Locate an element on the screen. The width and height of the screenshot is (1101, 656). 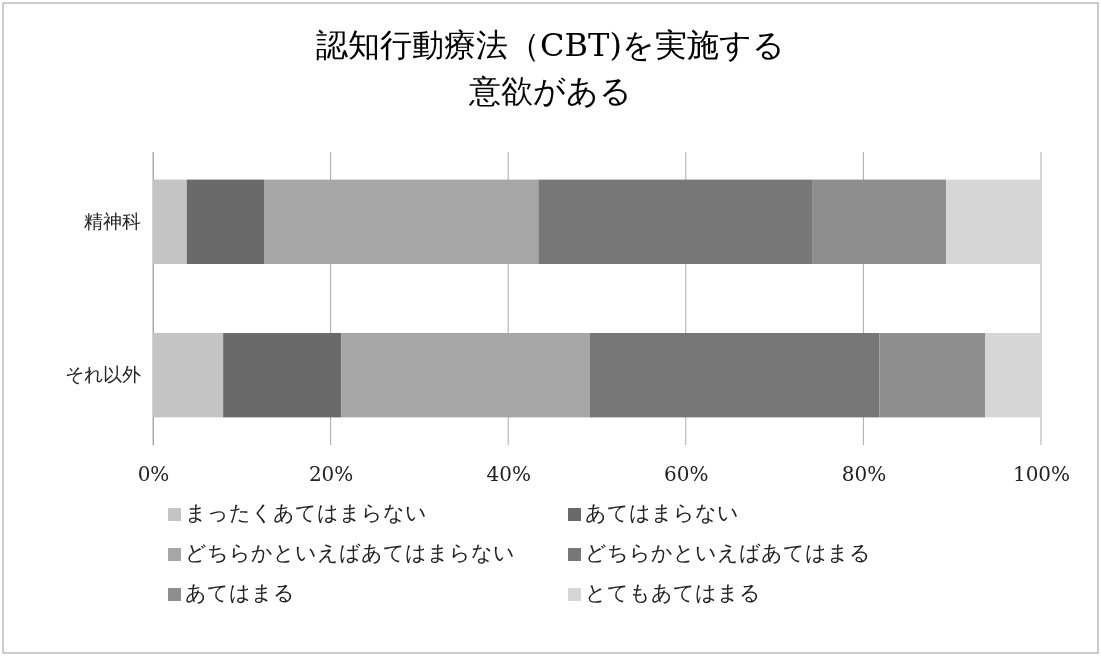
chart-title: 認知行動療法（CBT)を実施する意欲がある is located at coordinates (550, 68).